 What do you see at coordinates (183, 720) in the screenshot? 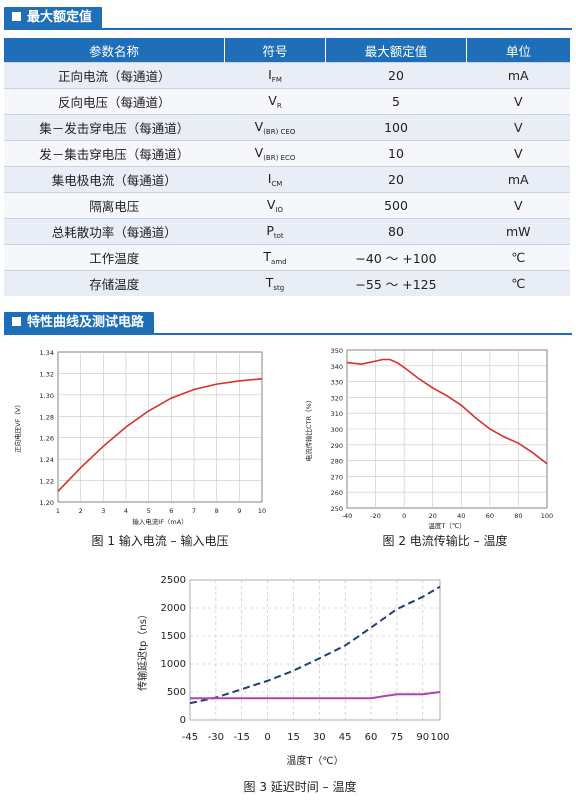
I see `y-tick-label: 0` at bounding box center [183, 720].